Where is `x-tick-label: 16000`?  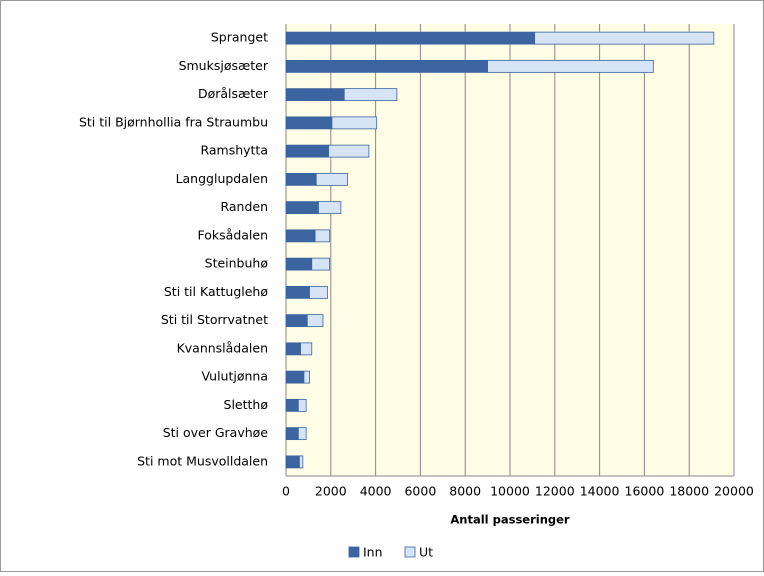
x-tick-label: 16000 is located at coordinates (645, 491).